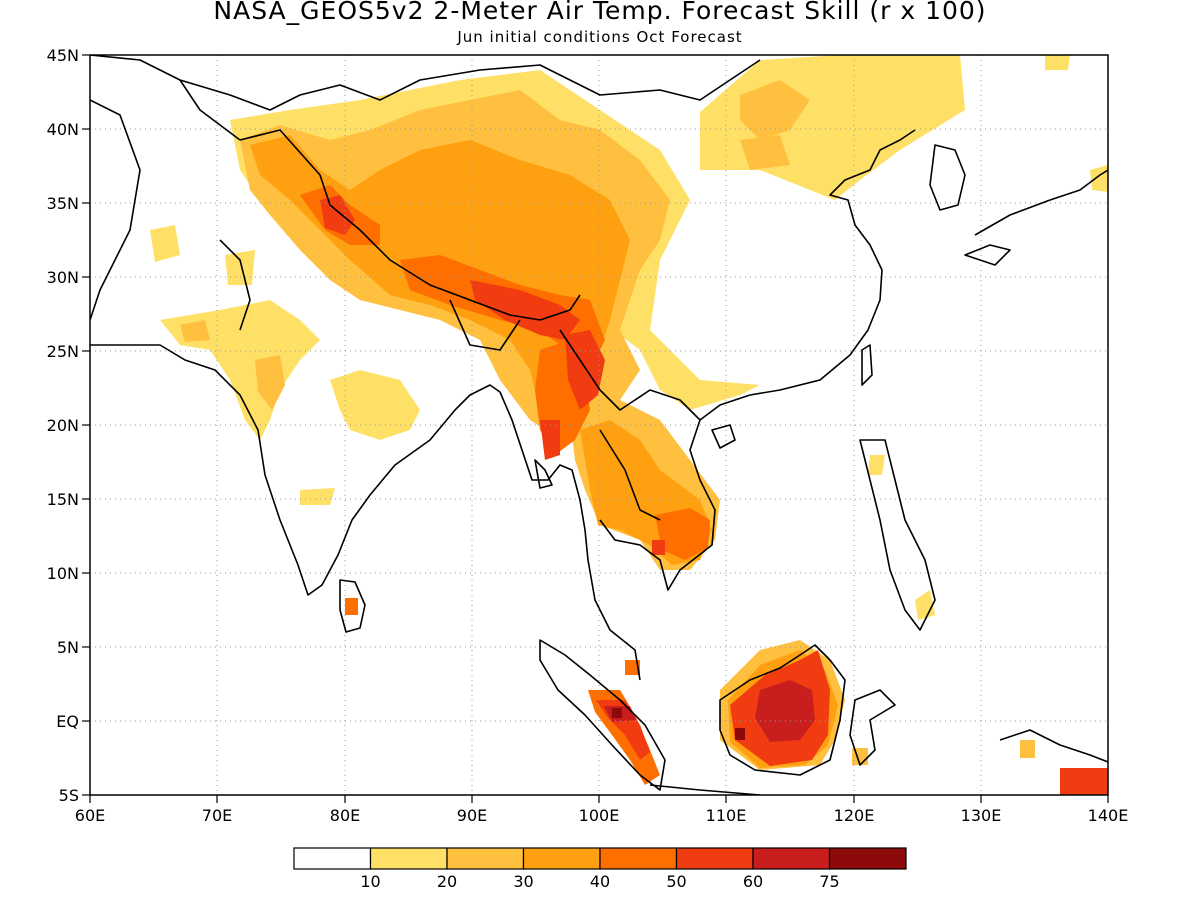  Describe the element at coordinates (472, 815) in the screenshot. I see `lon-tick-label: 90E` at that location.